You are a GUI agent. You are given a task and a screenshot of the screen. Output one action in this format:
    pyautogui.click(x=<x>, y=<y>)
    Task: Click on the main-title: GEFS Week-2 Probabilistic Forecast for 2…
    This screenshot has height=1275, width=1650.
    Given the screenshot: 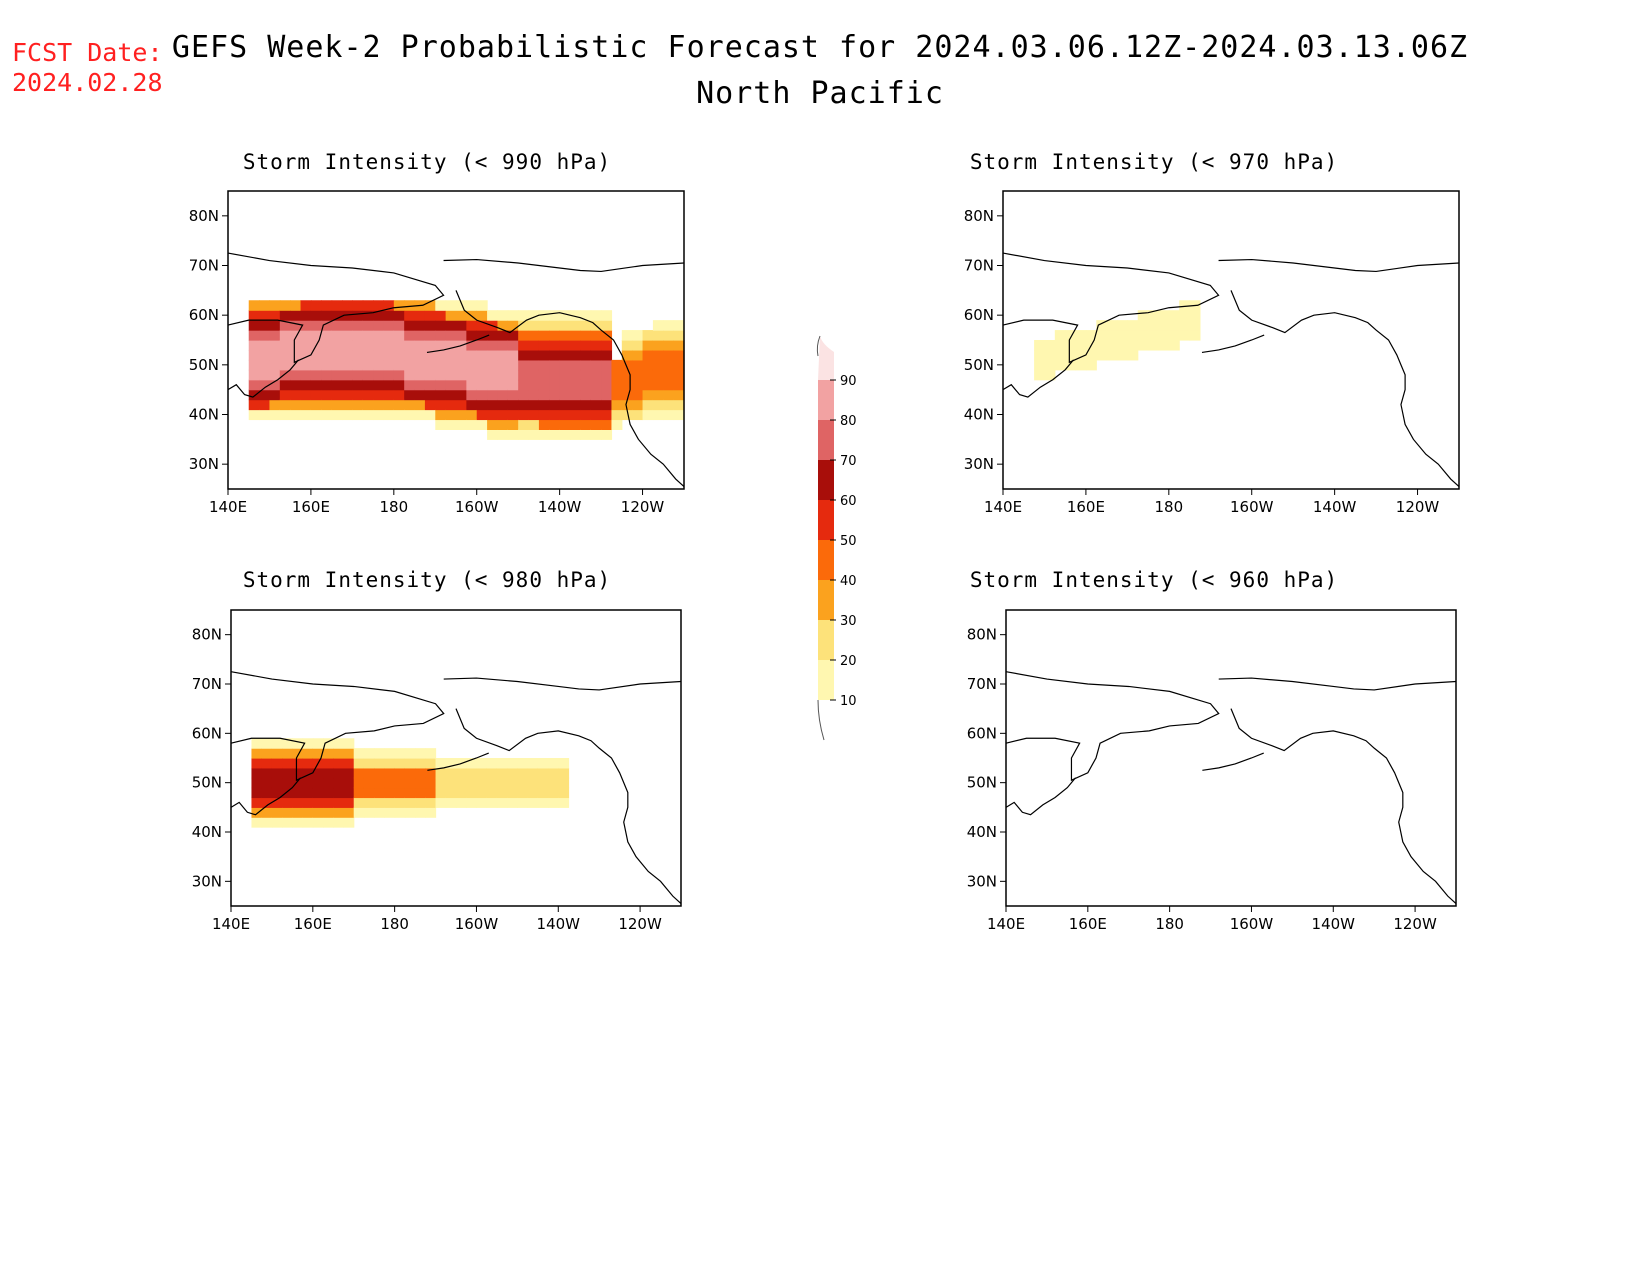 What is the action you would take?
    pyautogui.click(x=820, y=47)
    